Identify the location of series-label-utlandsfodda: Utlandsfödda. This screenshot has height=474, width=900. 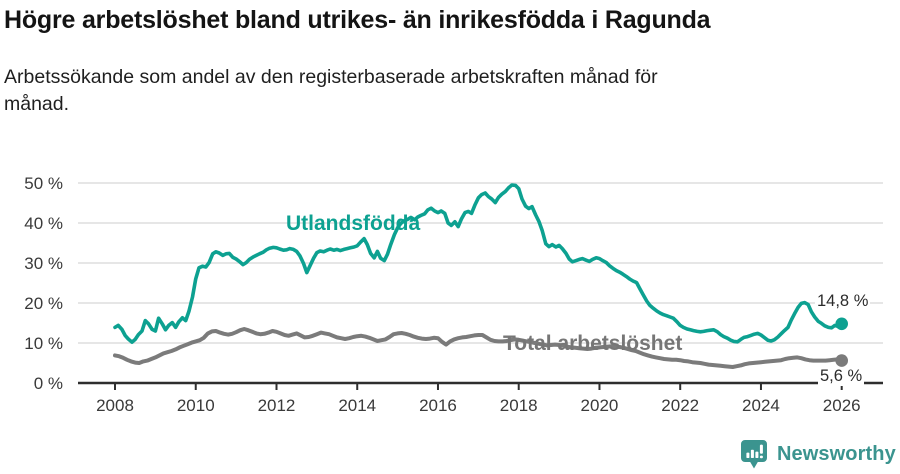
(353, 223).